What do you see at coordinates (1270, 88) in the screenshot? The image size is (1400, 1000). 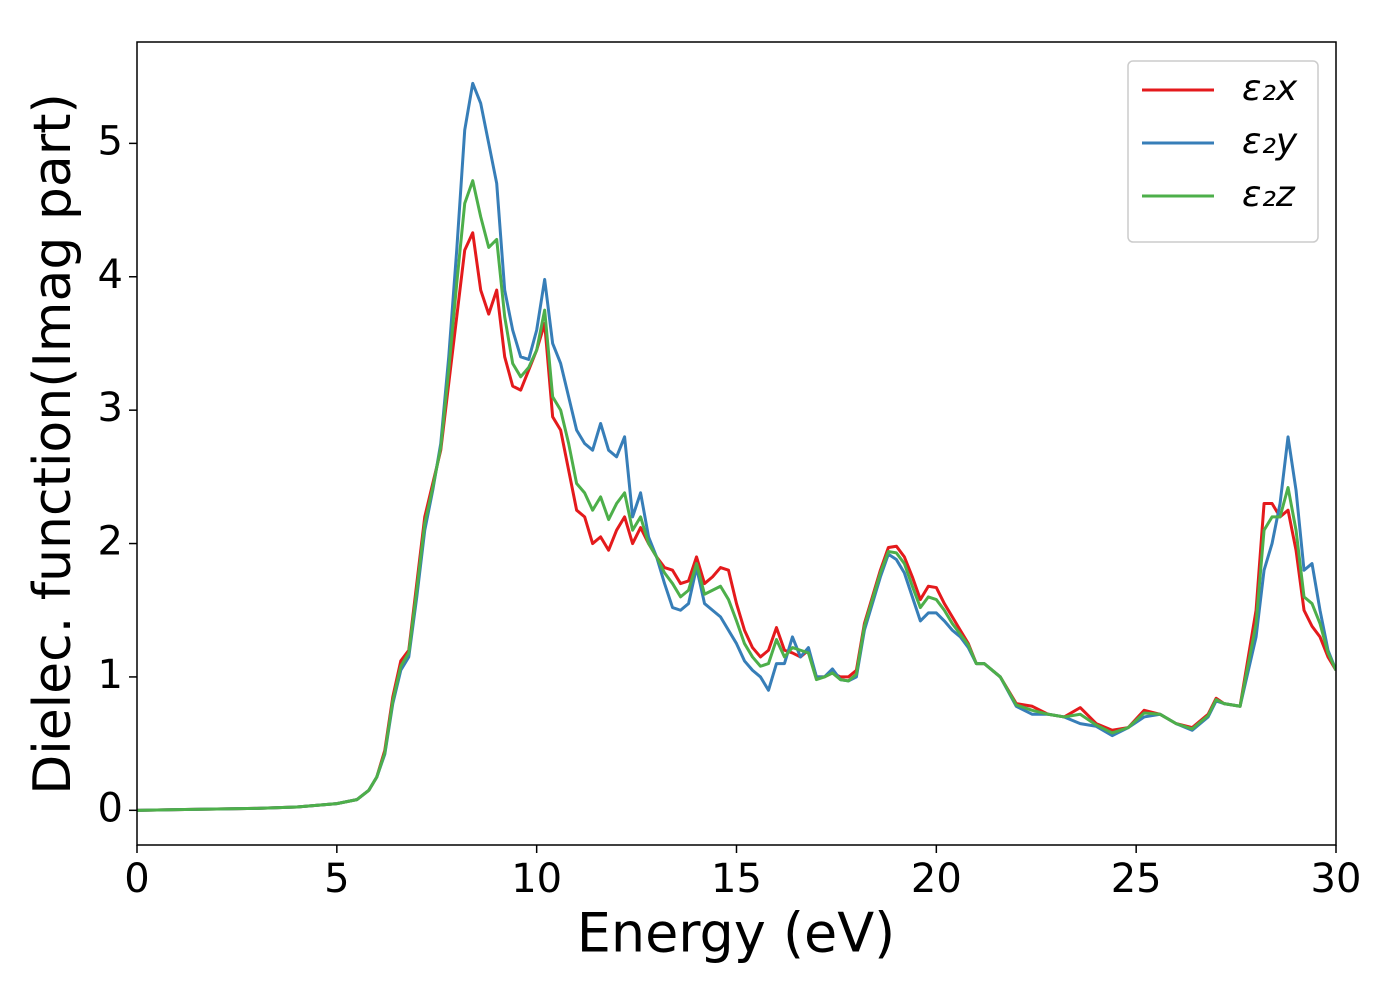 I see `legend-label: ε₂x` at bounding box center [1270, 88].